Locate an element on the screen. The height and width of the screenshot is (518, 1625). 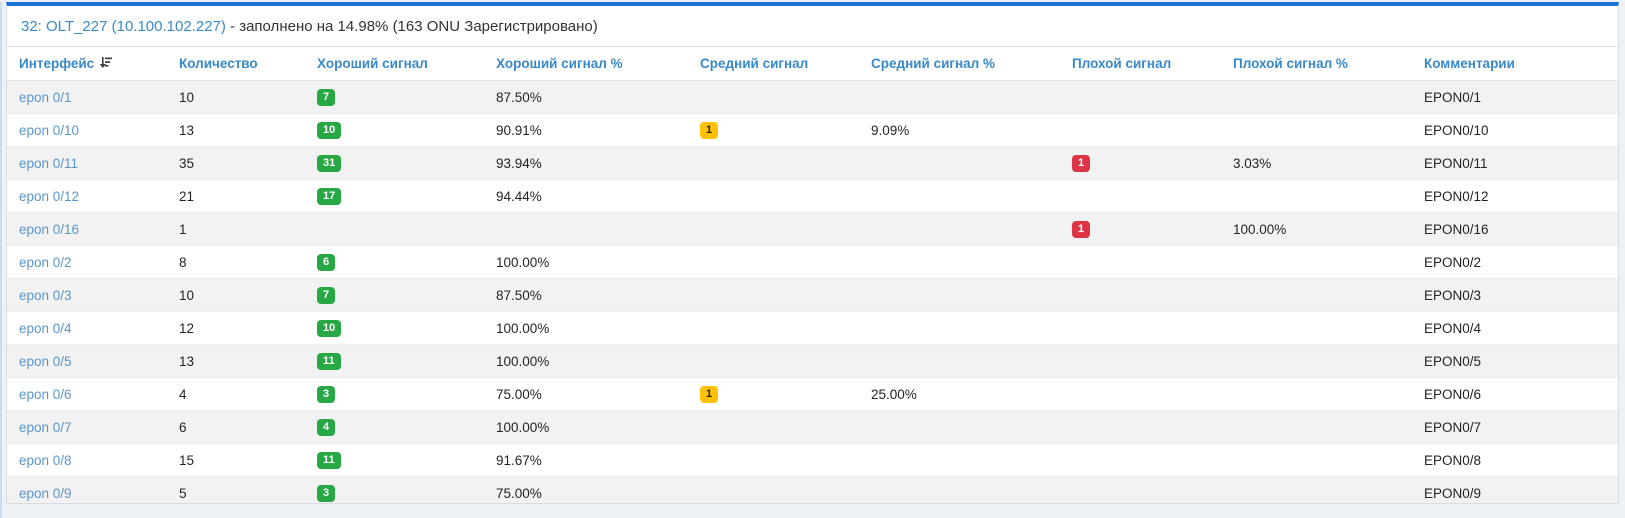
column-header-interface: Интерфейс is located at coordinates (87, 63).